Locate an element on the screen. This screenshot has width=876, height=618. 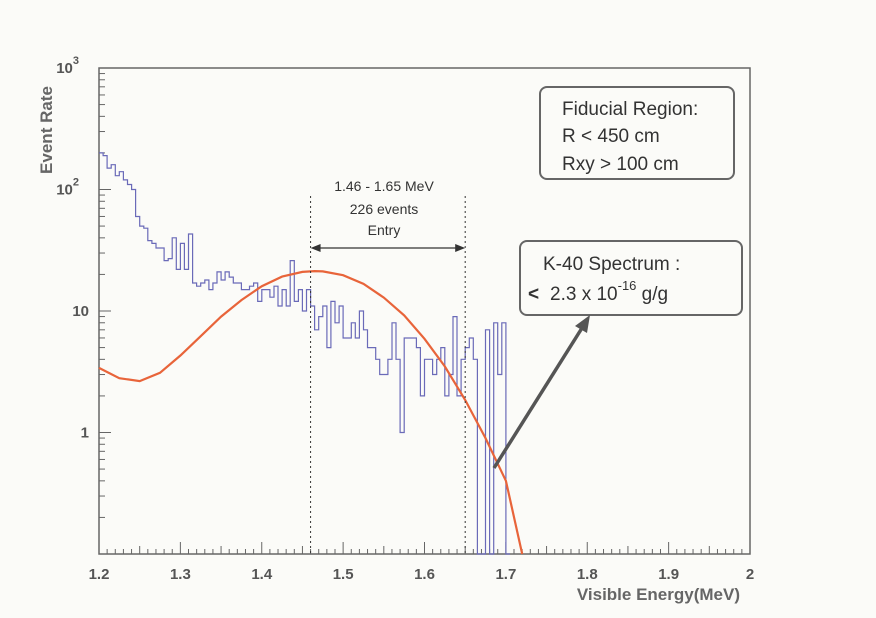
x-axis-title: Visible Energy(MeV) is located at coordinates (658, 594).